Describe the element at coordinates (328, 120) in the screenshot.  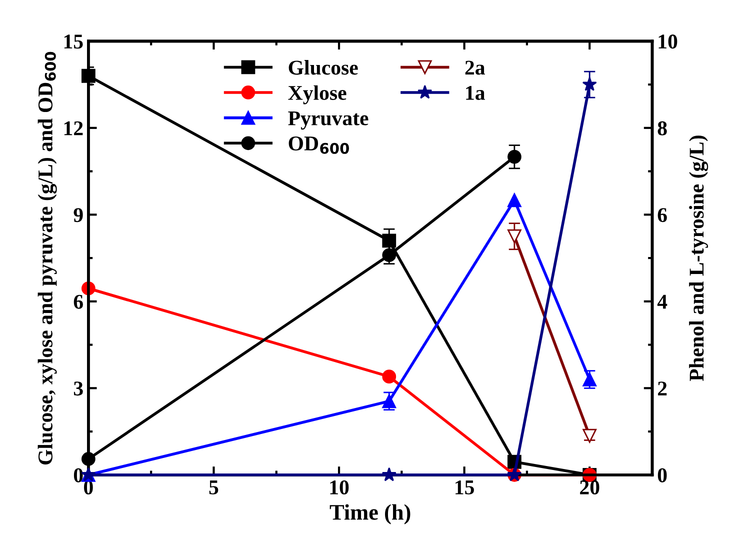
I see `legend-label: Pyruvate` at that location.